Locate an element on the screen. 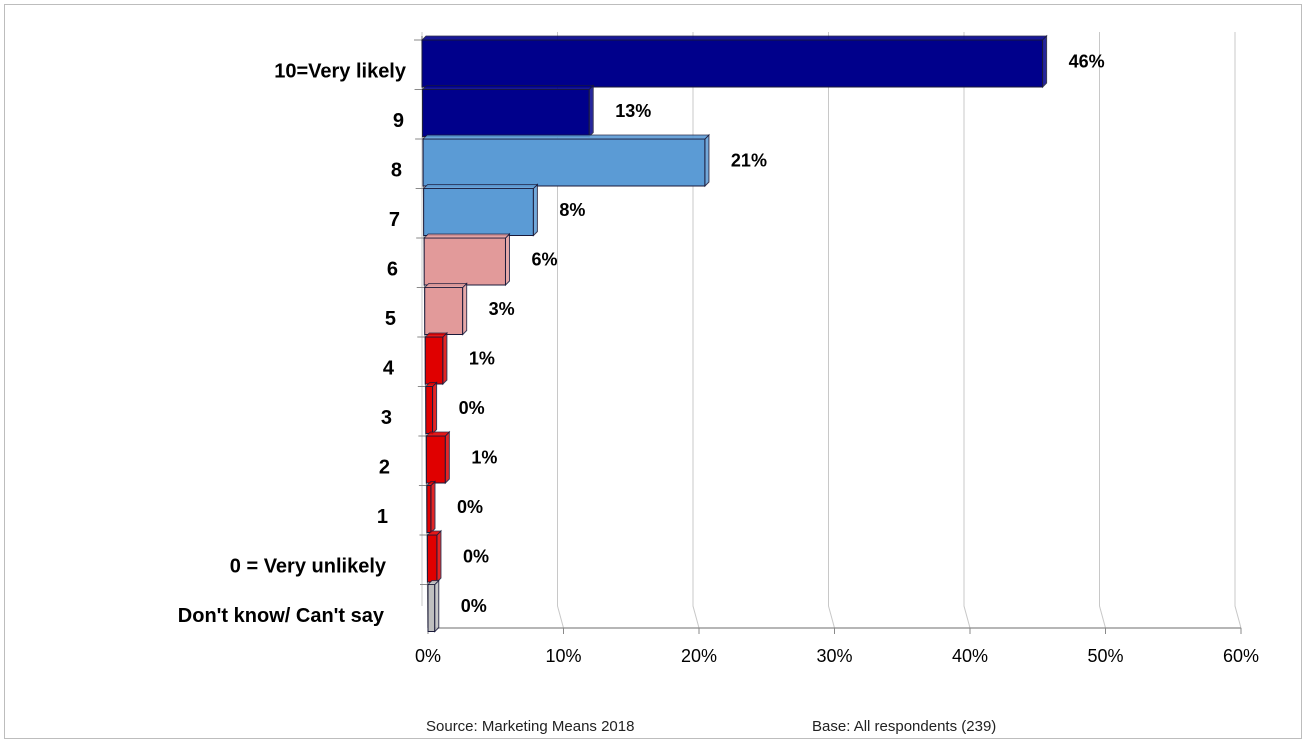 This screenshot has height=745, width=1308. category-label: 1 is located at coordinates (382, 517).